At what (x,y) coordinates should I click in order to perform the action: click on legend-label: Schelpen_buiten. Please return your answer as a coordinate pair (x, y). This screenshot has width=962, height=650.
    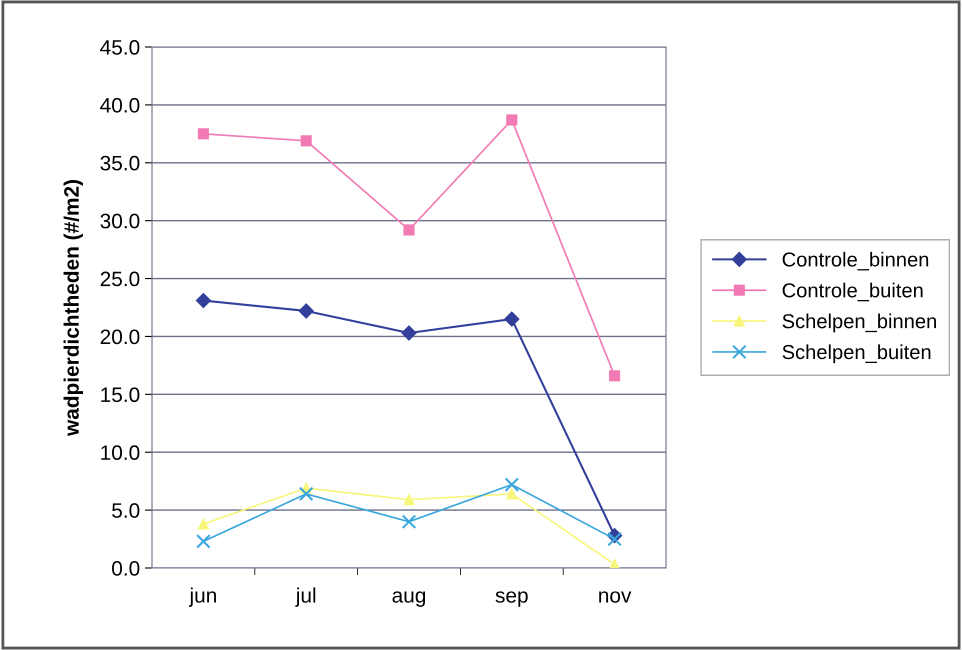
    Looking at the image, I should click on (856, 354).